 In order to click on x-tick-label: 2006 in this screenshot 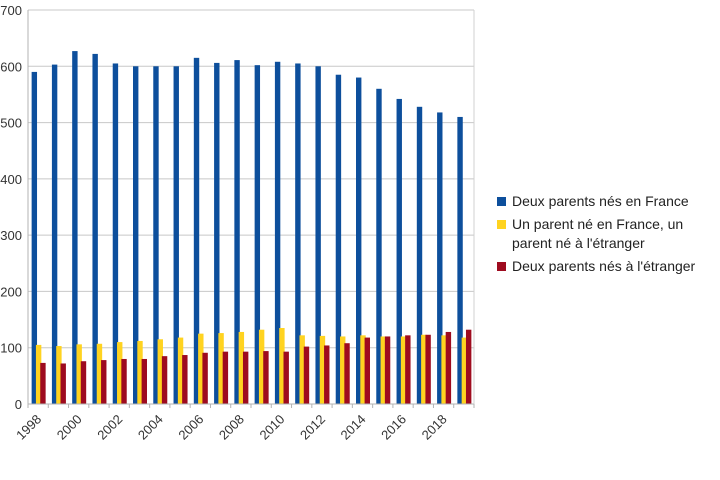, I will do `click(190, 427)`.